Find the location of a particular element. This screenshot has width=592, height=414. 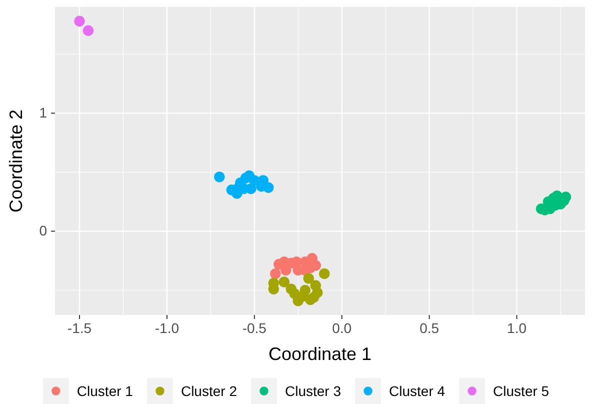

legend-label: Cluster 3 is located at coordinates (313, 391).